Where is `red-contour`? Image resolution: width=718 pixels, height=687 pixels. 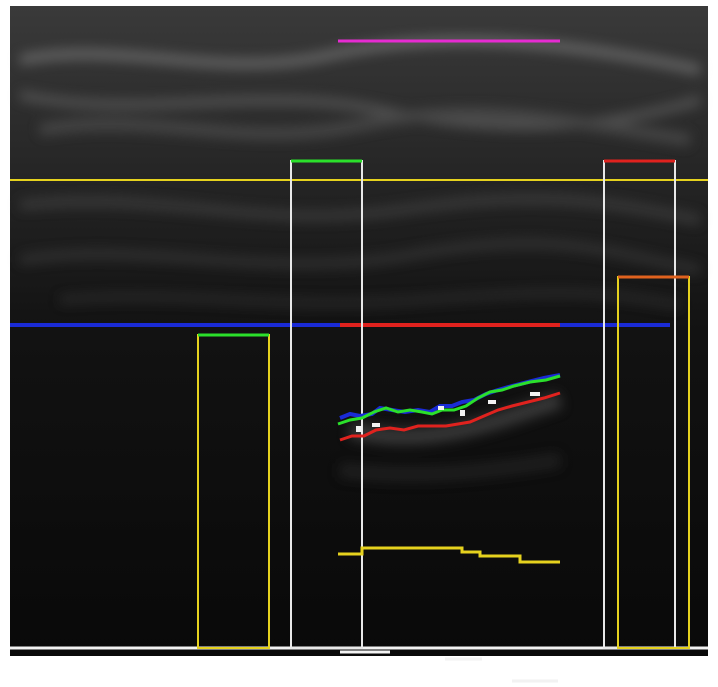
red-contour is located at coordinates (450, 416).